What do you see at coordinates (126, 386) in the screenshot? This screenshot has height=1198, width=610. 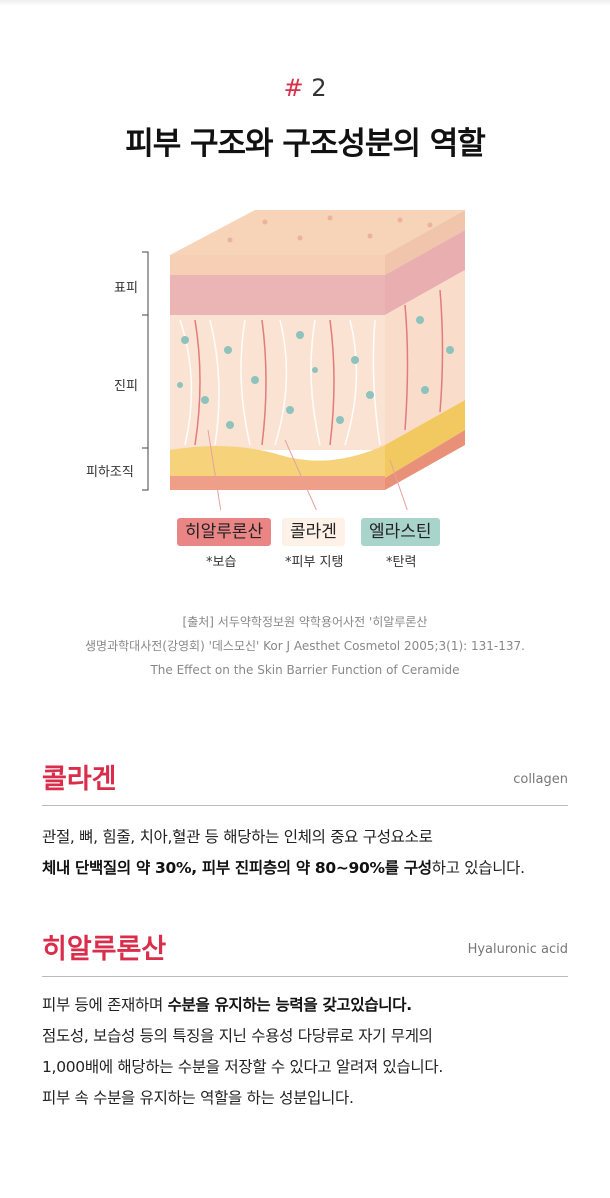 I see `label-dermis: 진피` at bounding box center [126, 386].